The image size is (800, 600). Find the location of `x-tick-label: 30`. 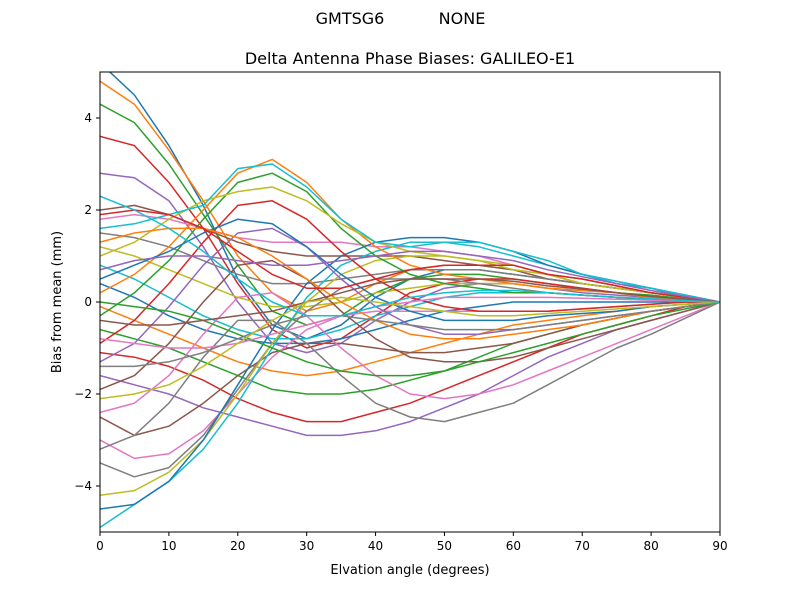

x-tick-label: 30 is located at coordinates (306, 546).